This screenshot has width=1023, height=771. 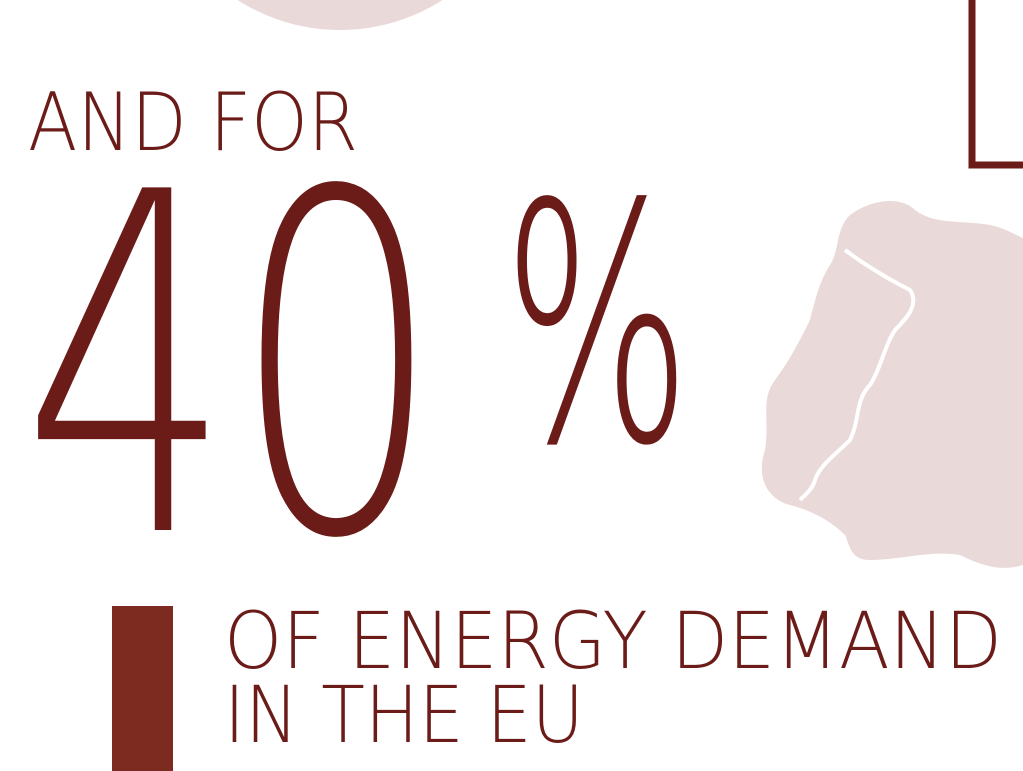 I want to click on map-border, so click(x=857, y=375).